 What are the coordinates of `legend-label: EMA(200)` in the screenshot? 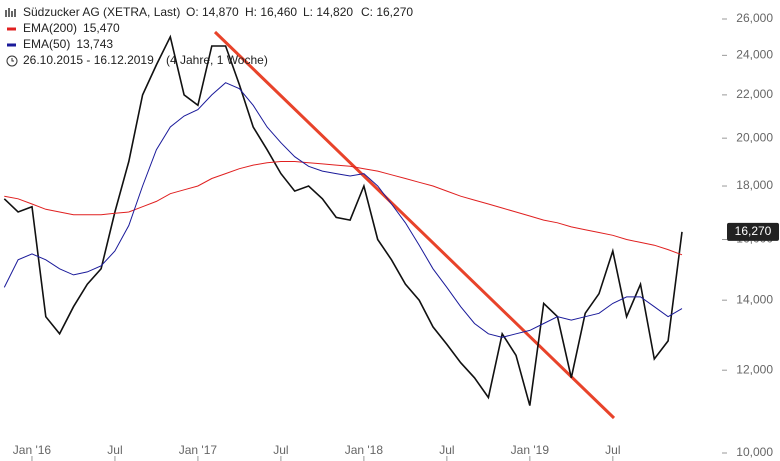 It's located at (50, 28).